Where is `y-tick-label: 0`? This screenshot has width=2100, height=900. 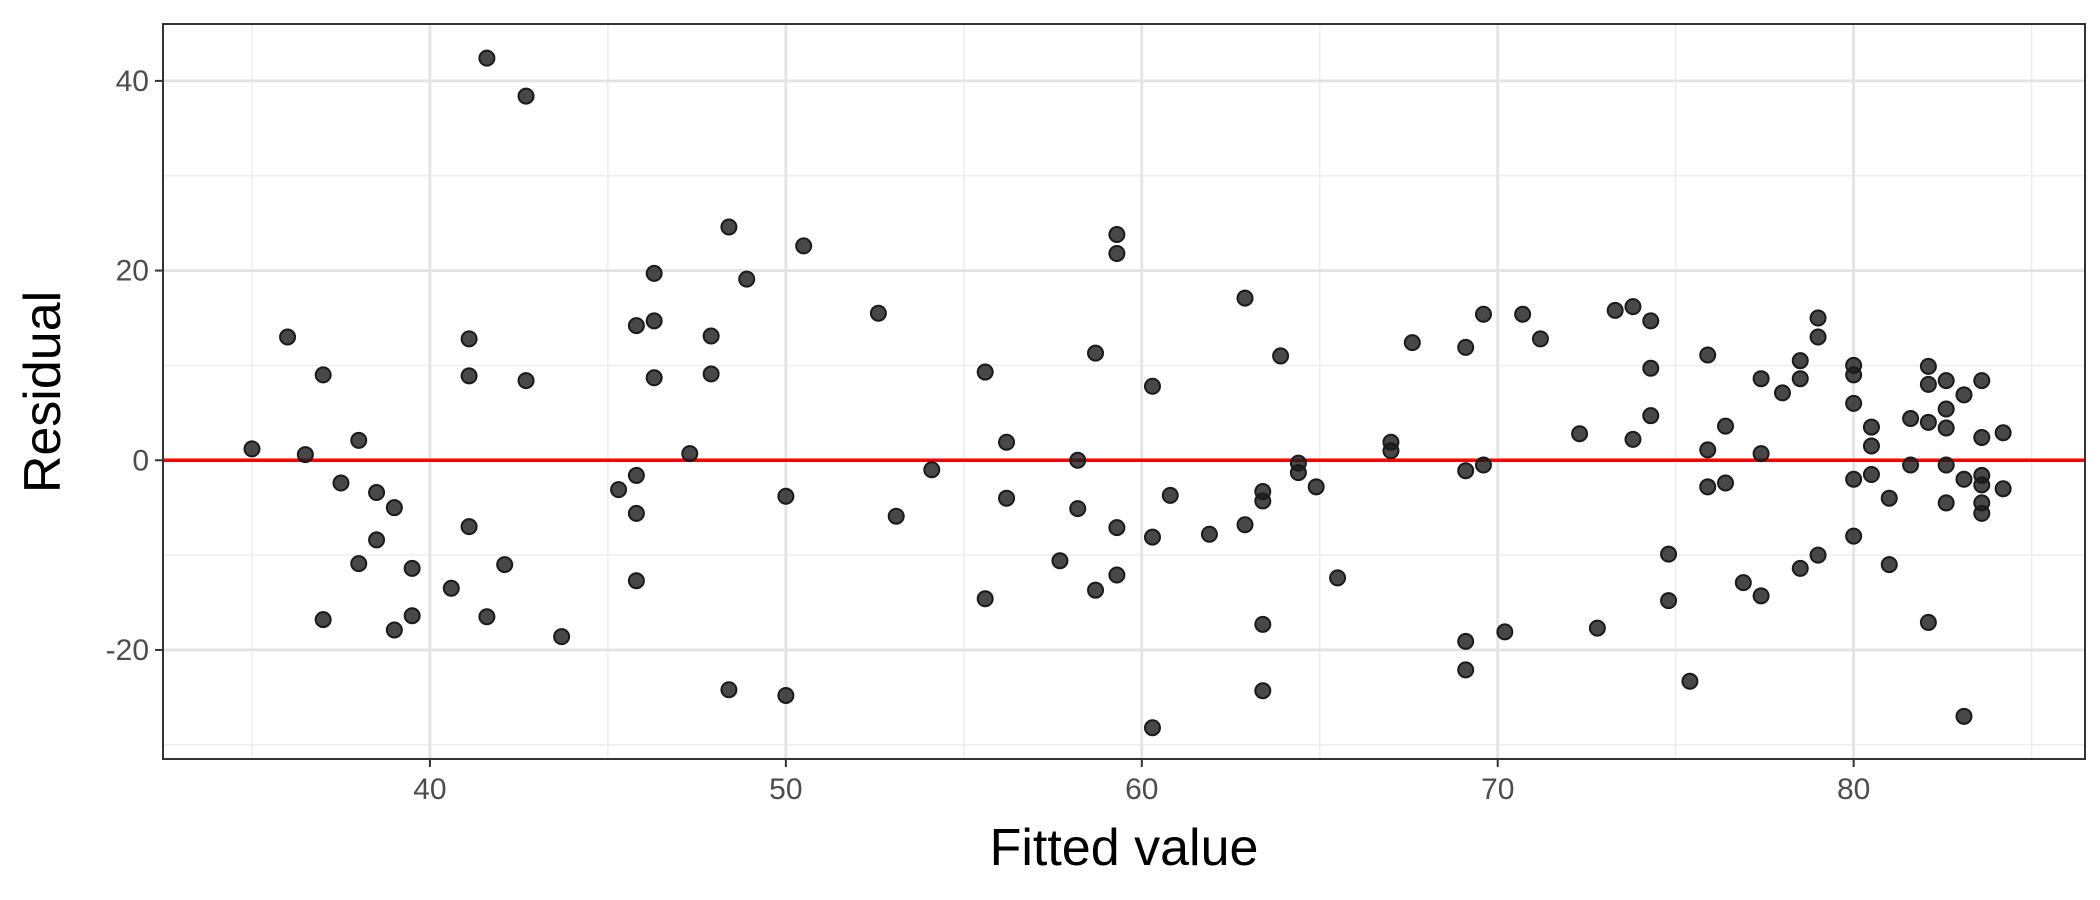
y-tick-label: 0 is located at coordinates (140, 460).